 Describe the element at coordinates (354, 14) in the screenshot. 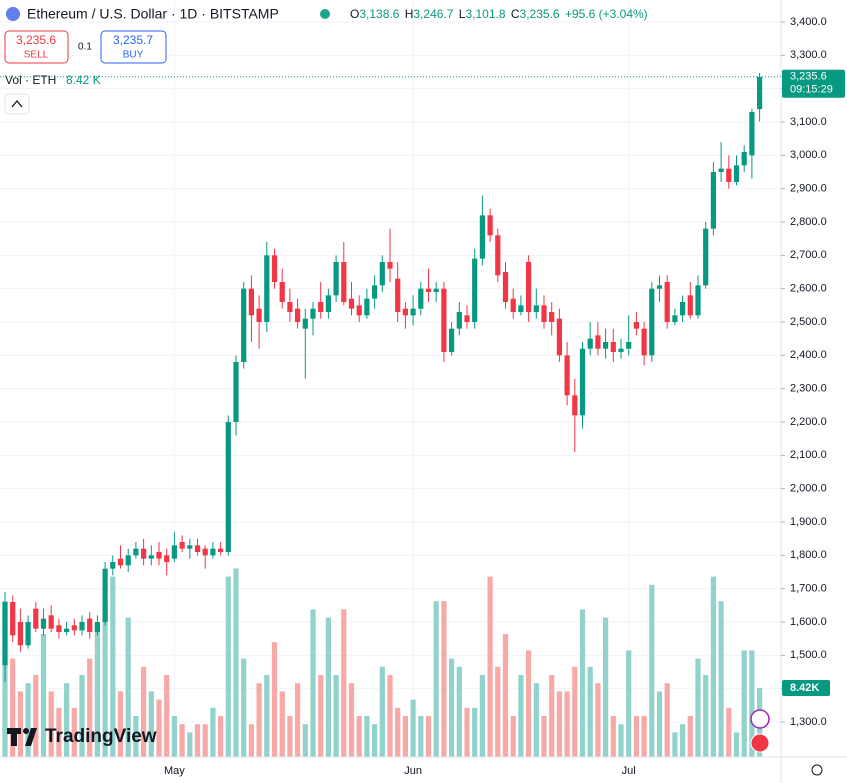

I see `open-key: O` at that location.